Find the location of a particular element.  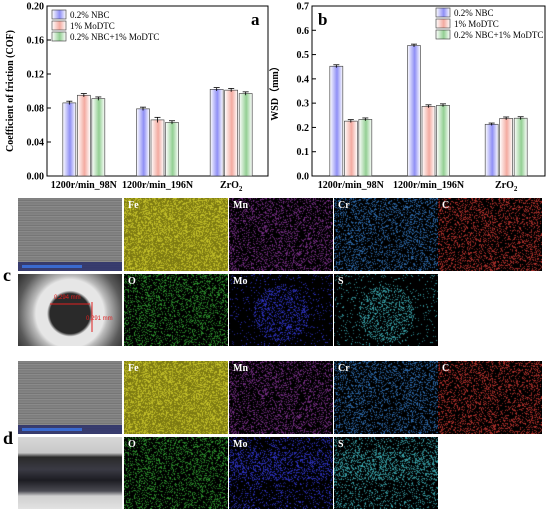

element-map-s-d: S is located at coordinates (386, 473).